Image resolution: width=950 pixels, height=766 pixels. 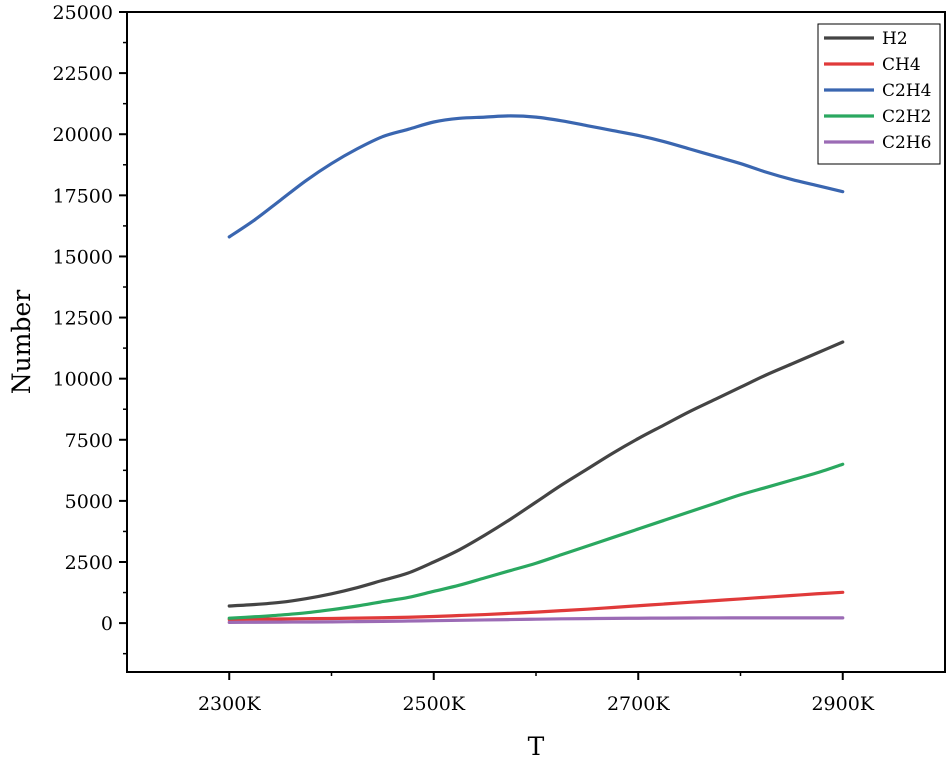 I want to click on y-tick-label: 5000, so click(x=89, y=502).